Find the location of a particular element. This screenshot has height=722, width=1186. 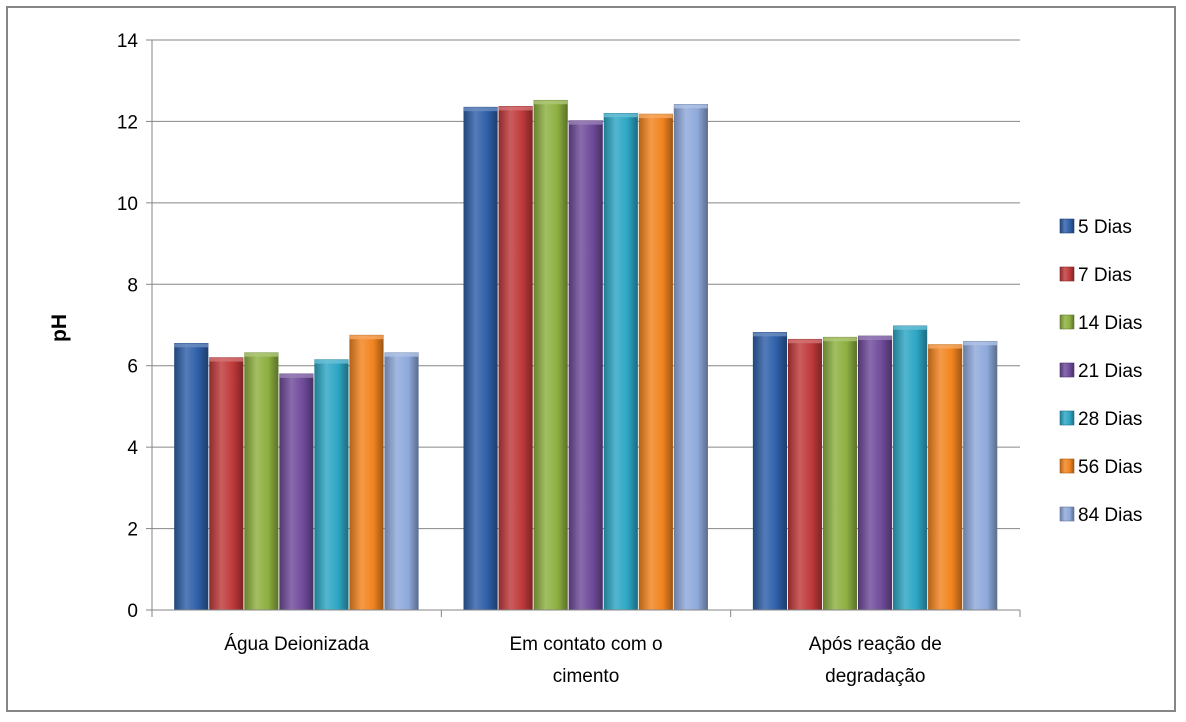

y-axis-title: pH is located at coordinates (59, 328).